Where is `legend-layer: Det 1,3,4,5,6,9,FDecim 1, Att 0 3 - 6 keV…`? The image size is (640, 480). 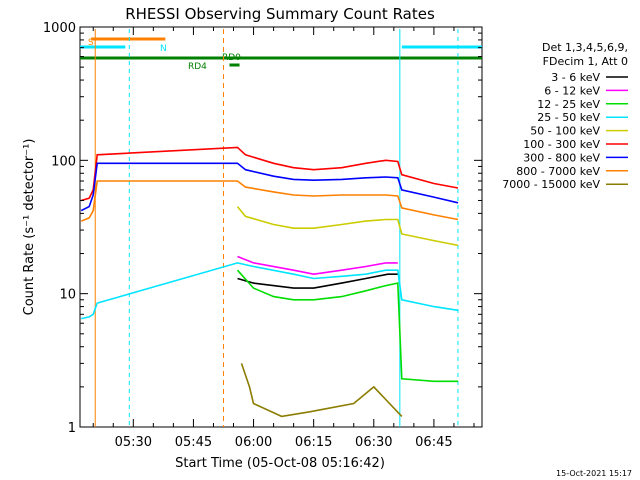
legend-layer: Det 1,3,4,5,6,9,FDecim 1, Att 0 3 - 6 keV… is located at coordinates (565, 116).